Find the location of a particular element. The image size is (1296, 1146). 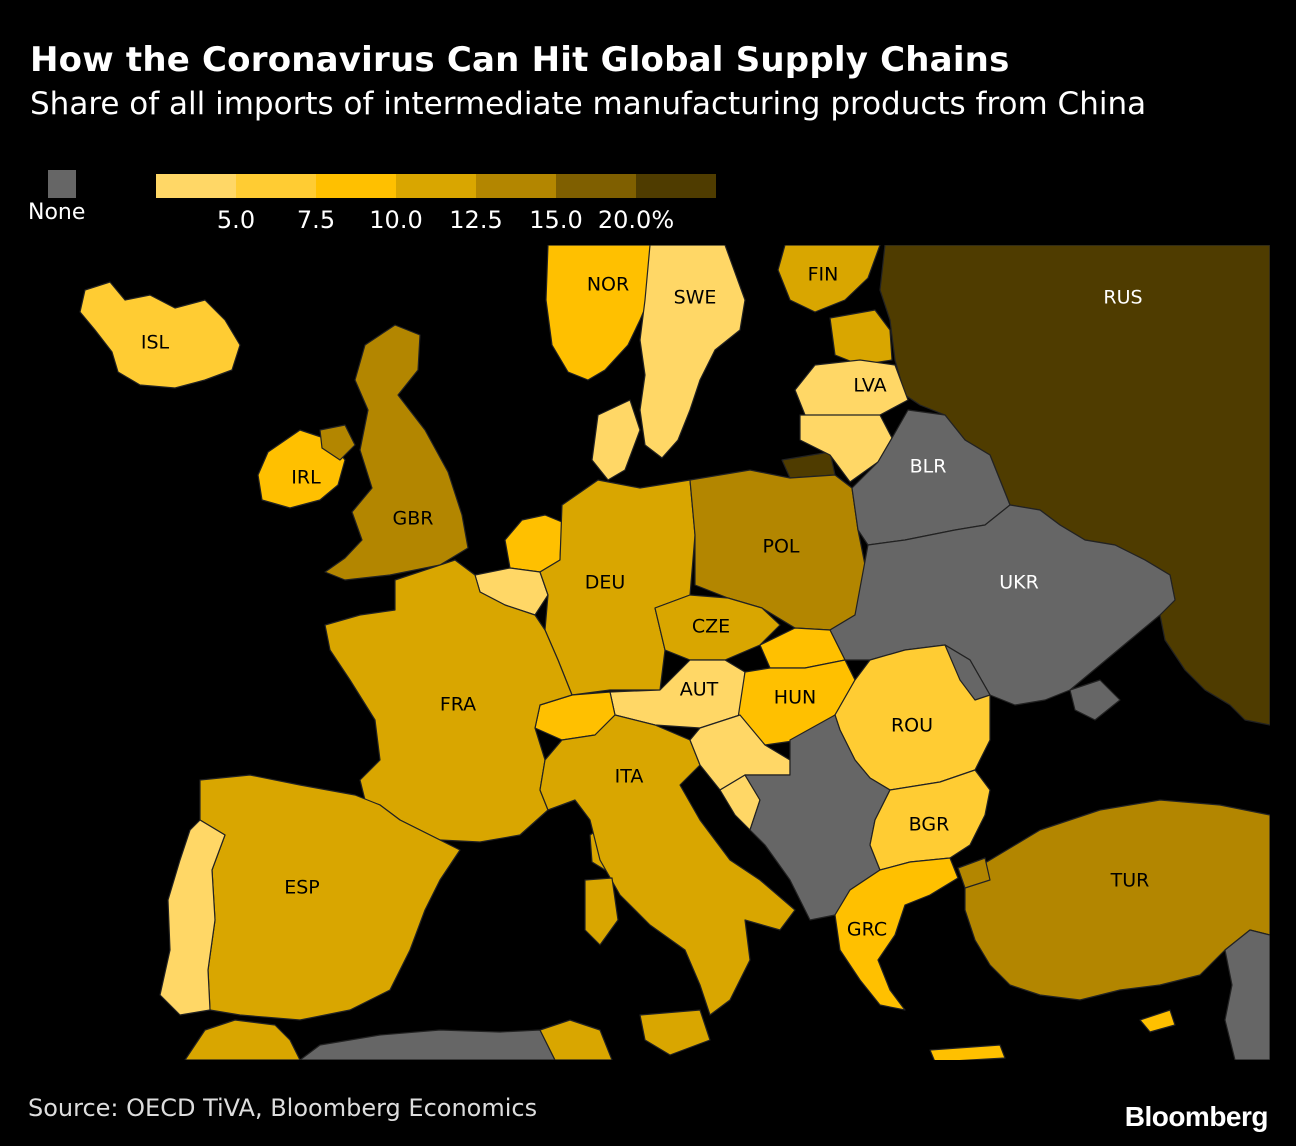

label-POL: POL is located at coordinates (781, 547).